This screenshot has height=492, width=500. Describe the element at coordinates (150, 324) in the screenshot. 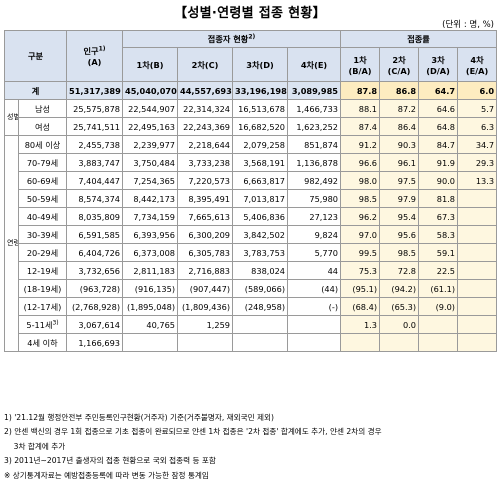

I see `cell-d1: 40,765` at that location.